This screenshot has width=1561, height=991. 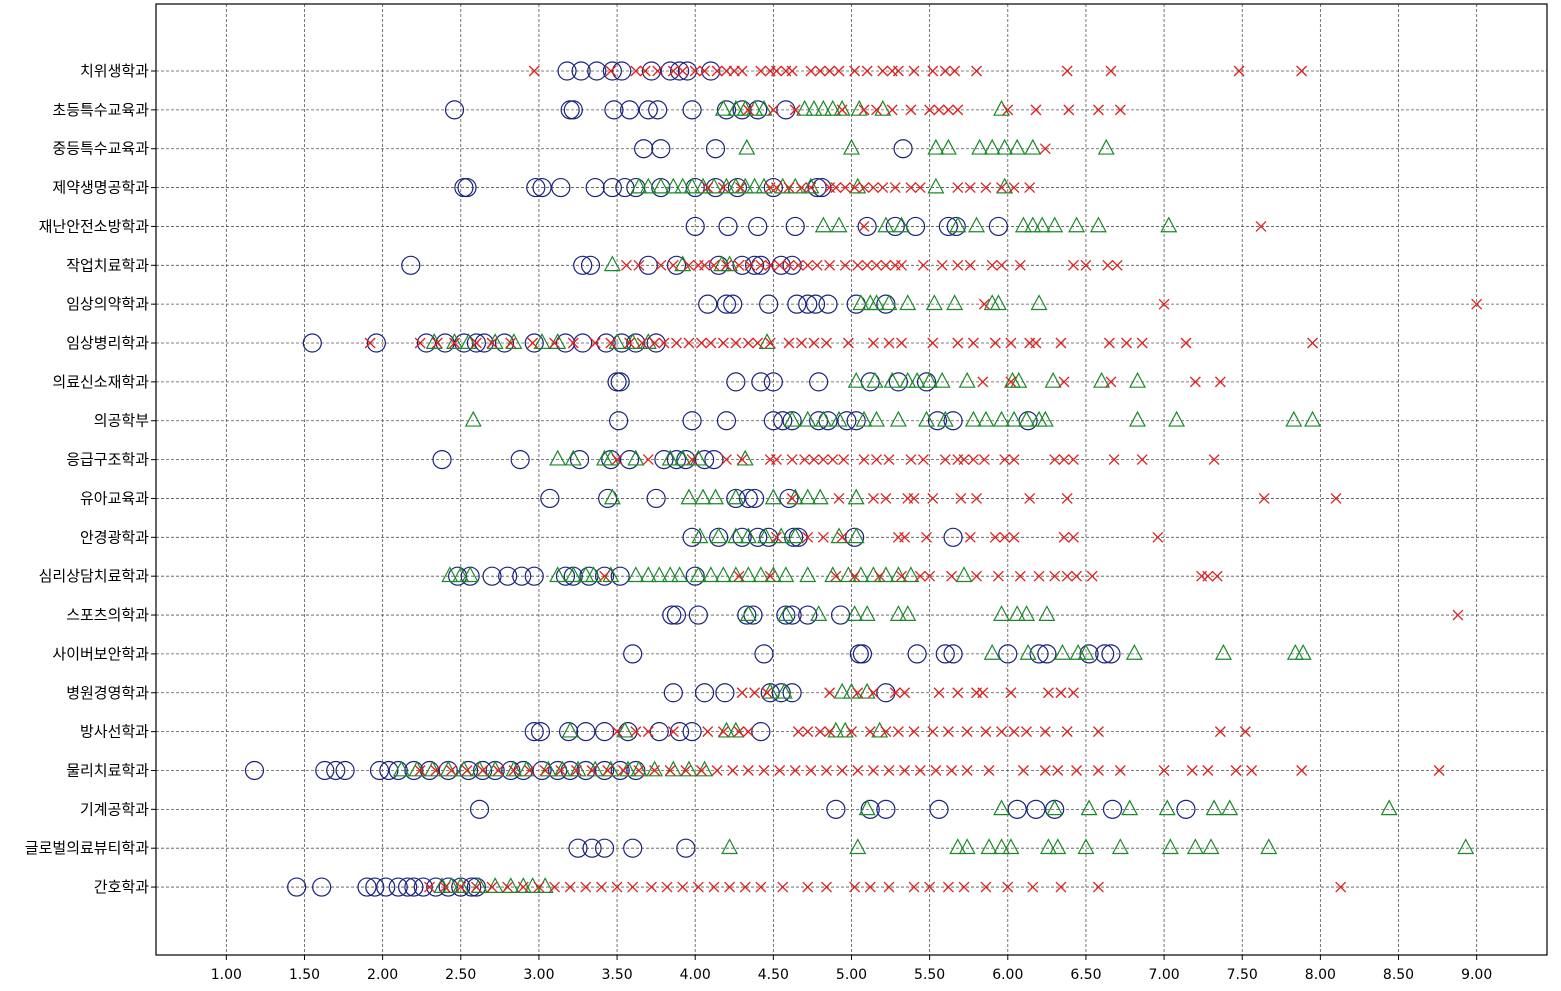 I want to click on x-tick-label: 3.00, so click(x=538, y=975).